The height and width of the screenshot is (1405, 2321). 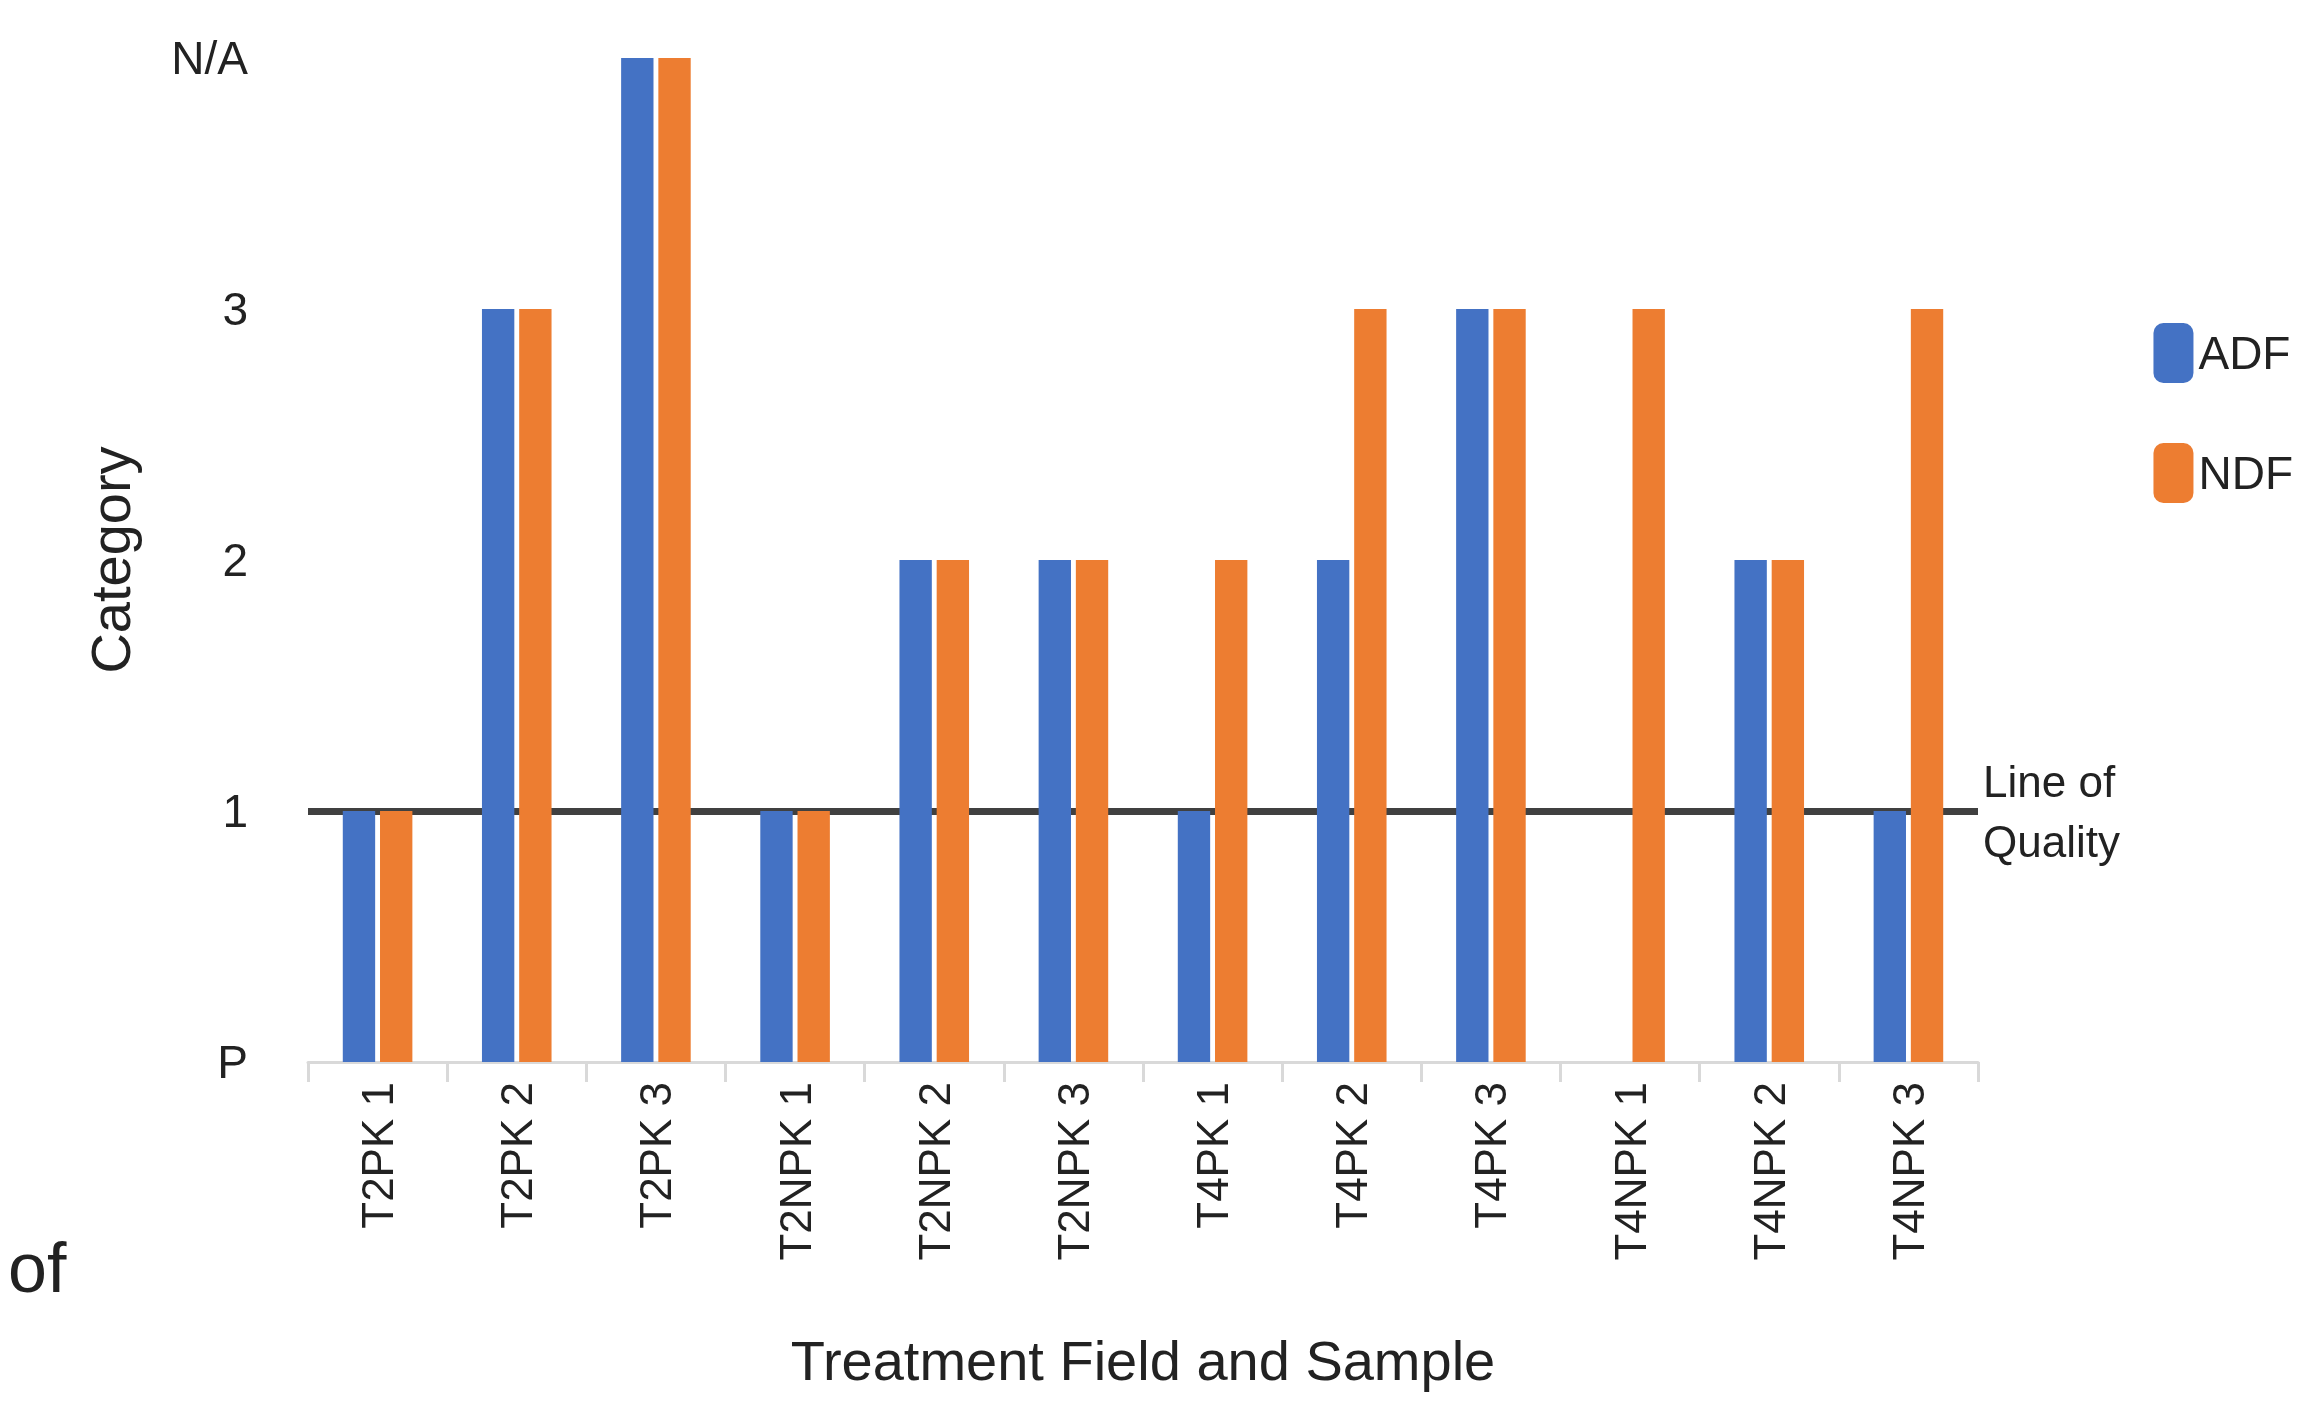 What do you see at coordinates (517, 1155) in the screenshot?
I see `x-tick-label: T2PK 2` at bounding box center [517, 1155].